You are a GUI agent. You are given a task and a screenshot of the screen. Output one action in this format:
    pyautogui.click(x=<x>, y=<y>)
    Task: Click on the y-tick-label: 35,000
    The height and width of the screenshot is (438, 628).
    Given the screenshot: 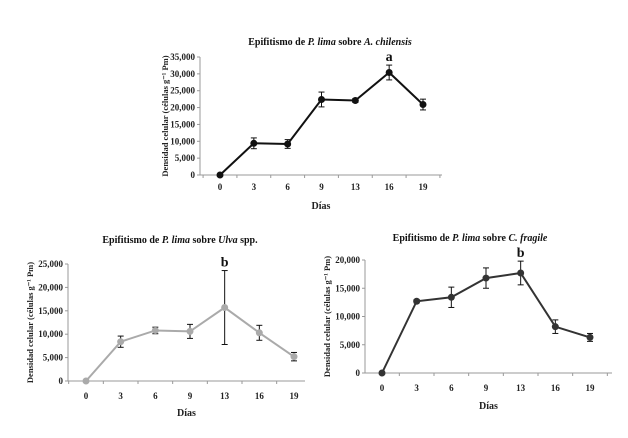 What is the action you would take?
    pyautogui.click(x=182, y=57)
    